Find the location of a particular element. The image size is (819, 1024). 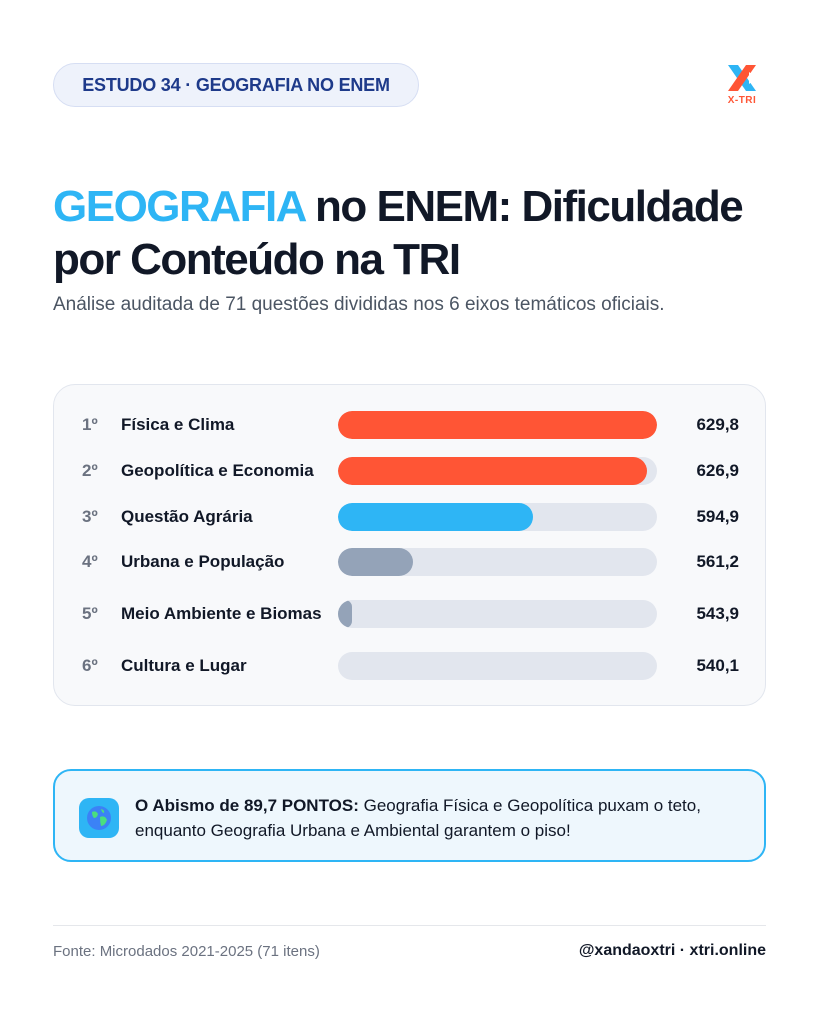

footer-divider is located at coordinates (409, 925).